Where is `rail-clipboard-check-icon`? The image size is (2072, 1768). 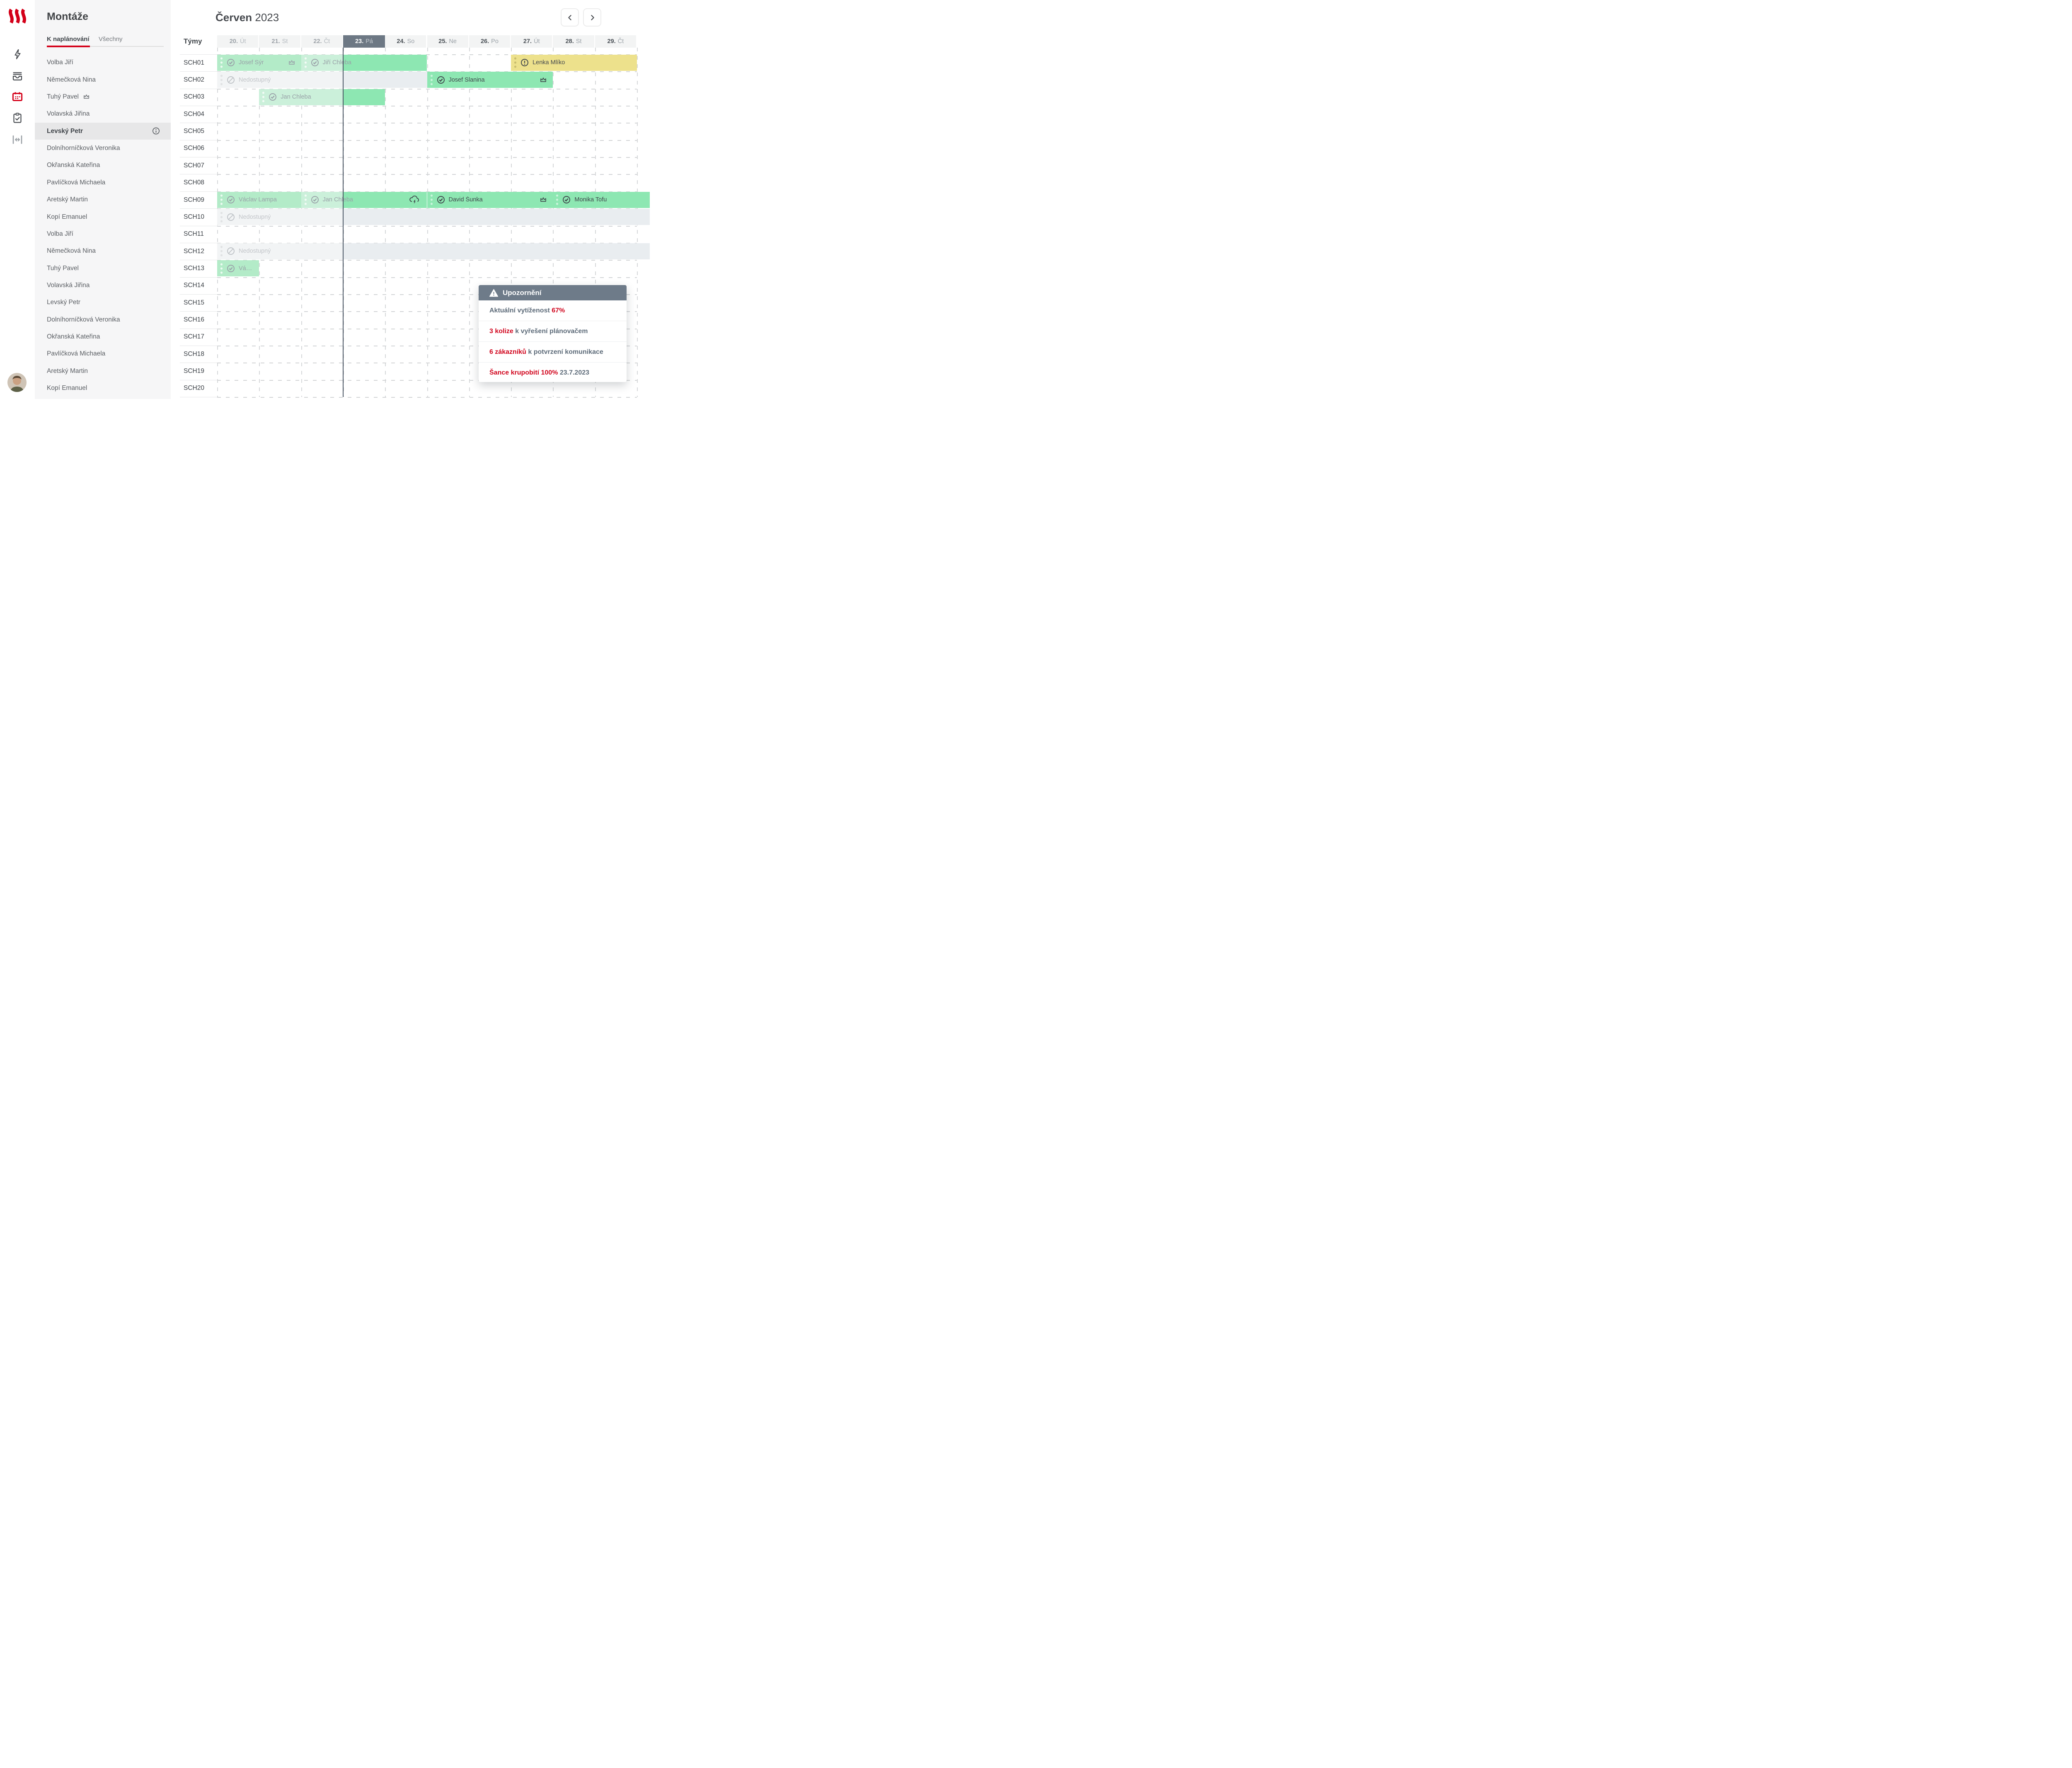
rail-clipboard-check-icon is located at coordinates (17, 118).